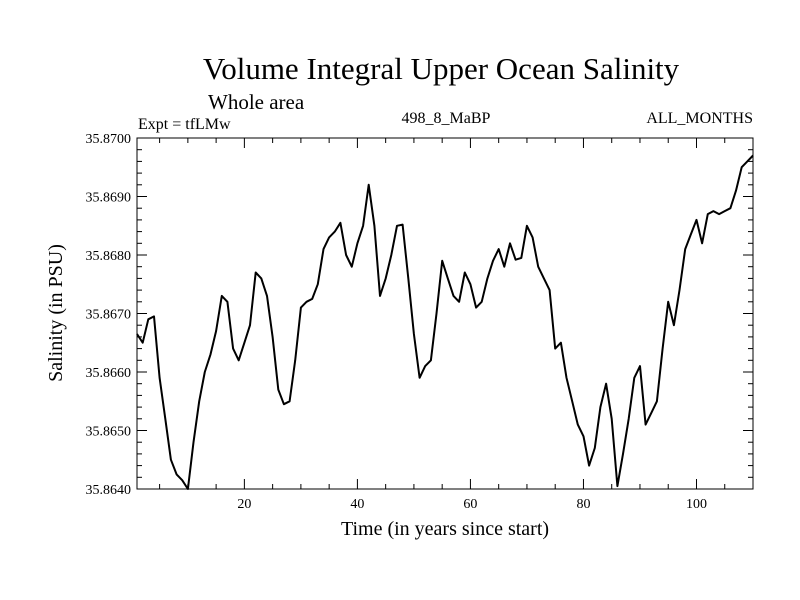 The height and width of the screenshot is (600, 800). I want to click on x-tick-label: 80, so click(583, 504).